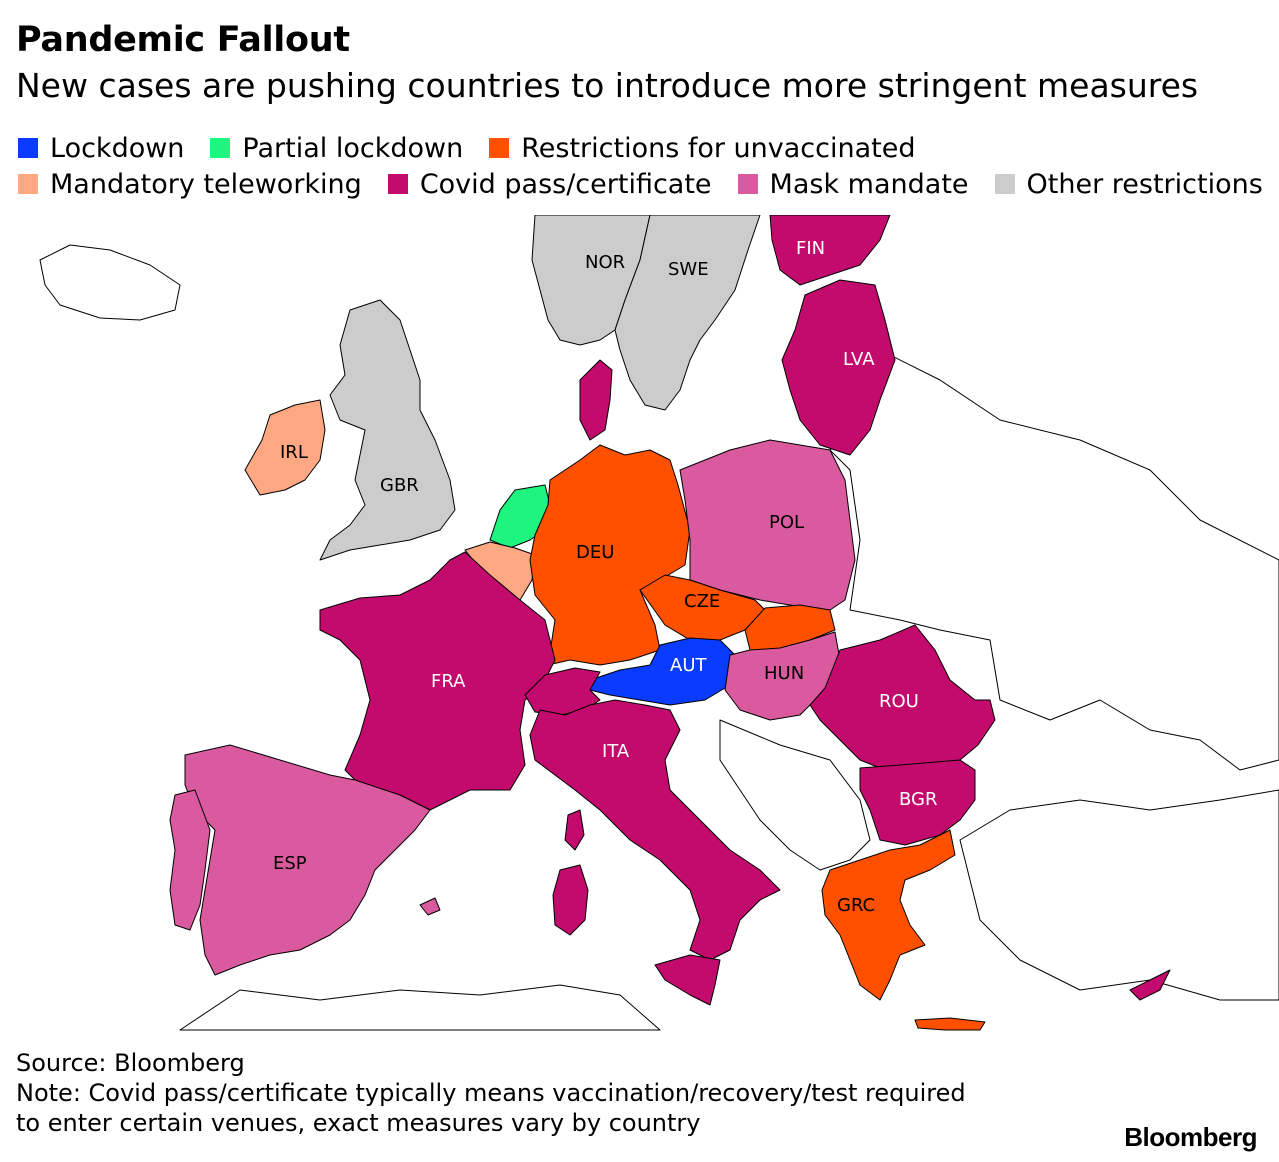 Image resolution: width=1279 pixels, height=1162 pixels. Describe the element at coordinates (810, 248) in the screenshot. I see `label-fin: FIN` at that location.